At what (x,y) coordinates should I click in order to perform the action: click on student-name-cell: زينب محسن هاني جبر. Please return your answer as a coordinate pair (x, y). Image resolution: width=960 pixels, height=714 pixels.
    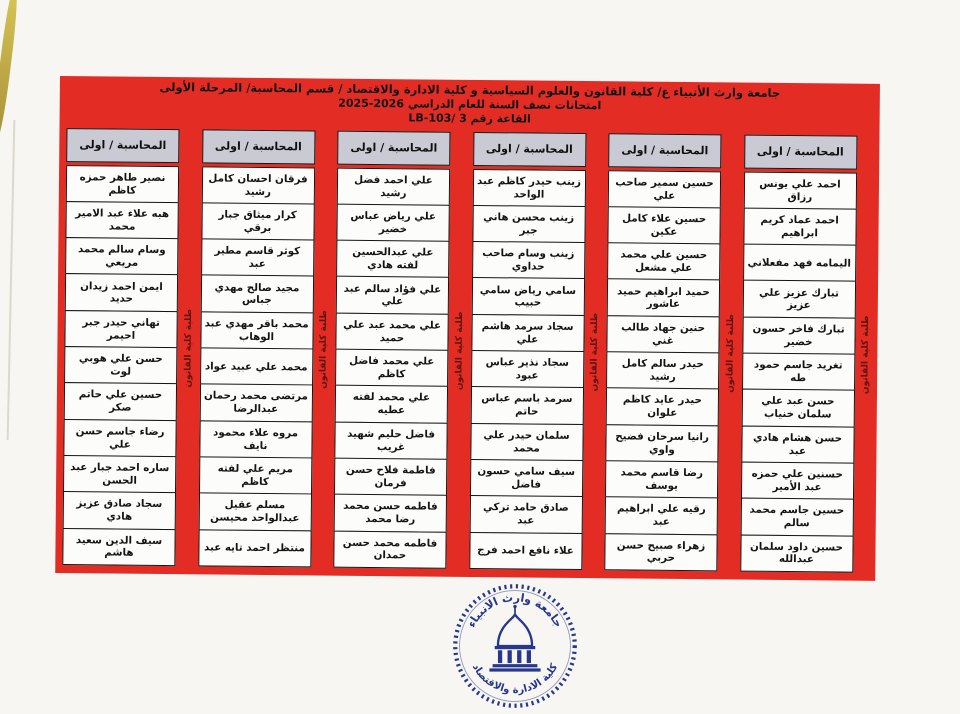
    Looking at the image, I should click on (528, 224).